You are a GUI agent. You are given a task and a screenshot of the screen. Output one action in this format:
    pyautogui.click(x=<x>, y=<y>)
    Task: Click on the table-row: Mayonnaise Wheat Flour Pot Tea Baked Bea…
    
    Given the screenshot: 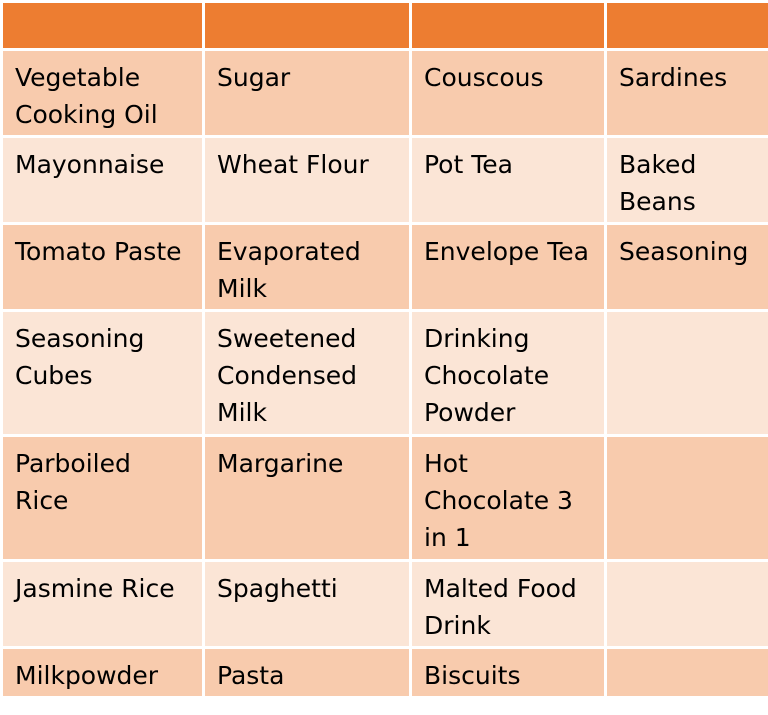 What is the action you would take?
    pyautogui.click(x=384, y=180)
    